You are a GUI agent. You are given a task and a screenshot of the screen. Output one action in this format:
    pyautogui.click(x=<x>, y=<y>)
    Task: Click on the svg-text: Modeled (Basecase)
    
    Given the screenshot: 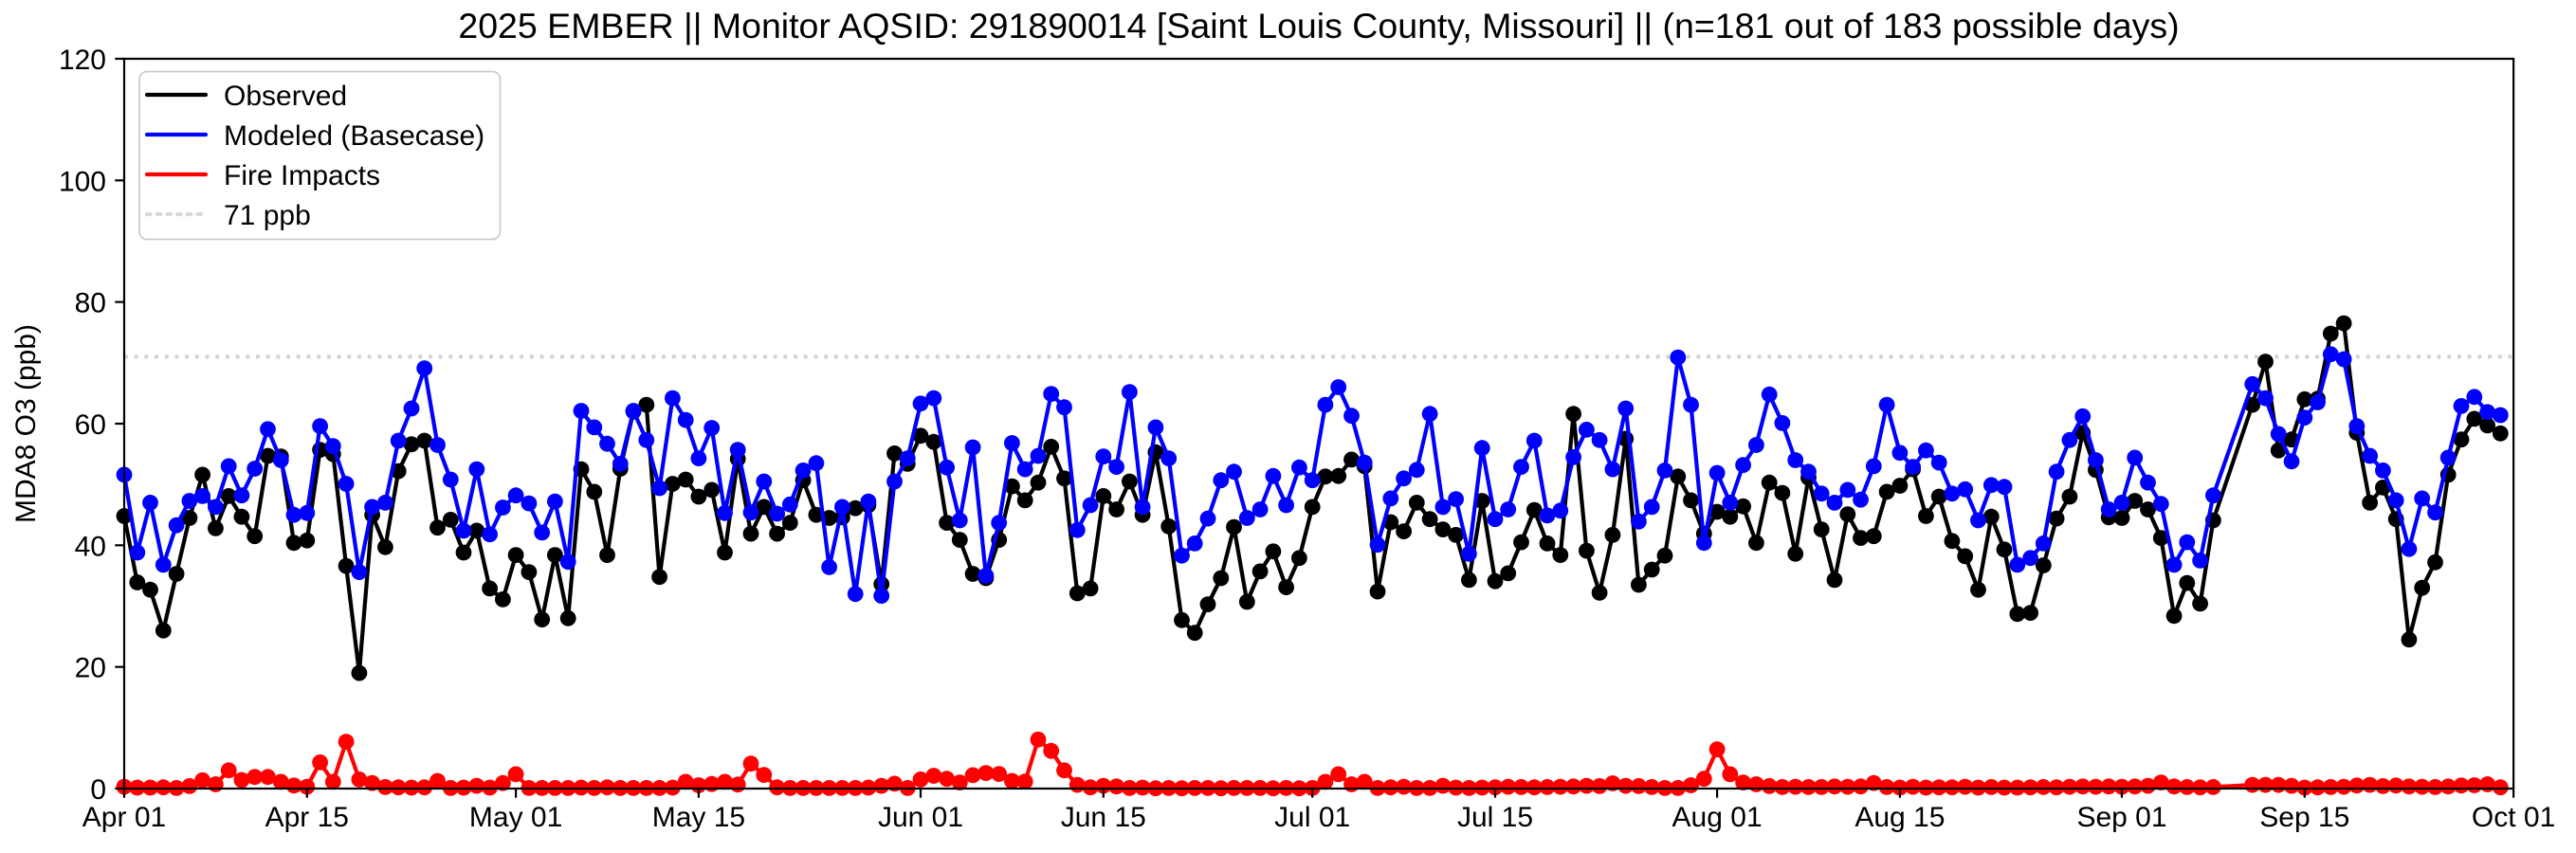 What is the action you would take?
    pyautogui.click(x=354, y=136)
    